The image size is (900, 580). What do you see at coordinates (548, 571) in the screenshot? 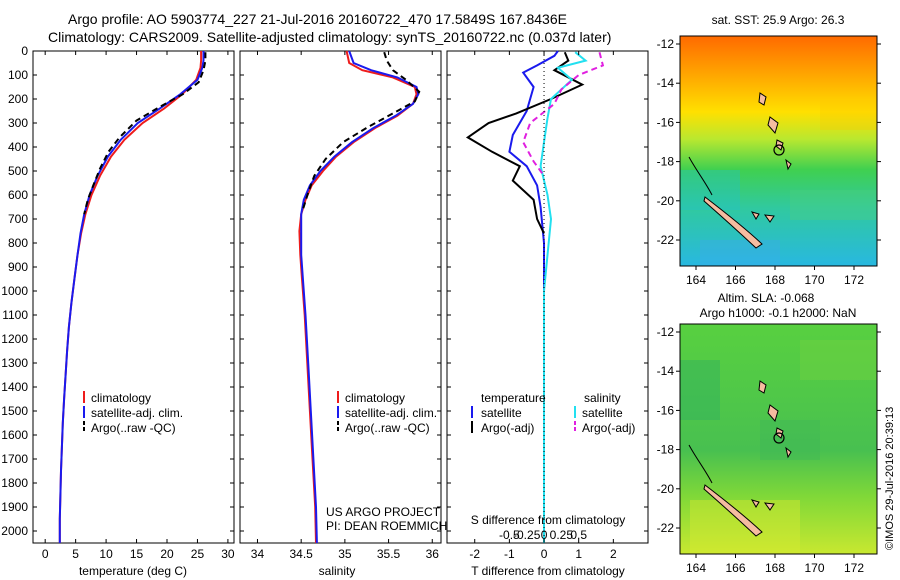
I see `t-difference-label: T difference from climatology` at bounding box center [548, 571].